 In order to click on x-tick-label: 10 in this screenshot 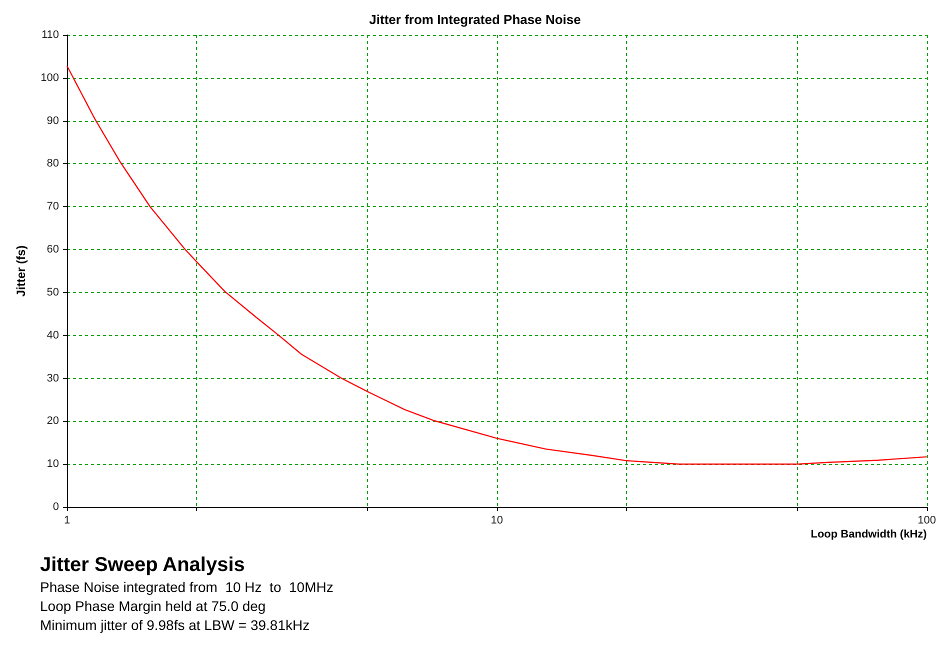, I will do `click(497, 520)`.